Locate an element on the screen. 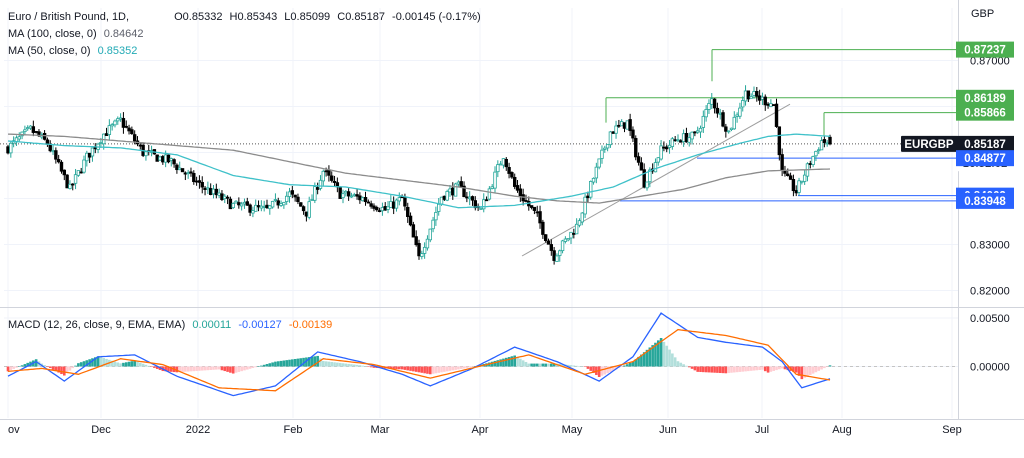 This screenshot has height=458, width=1024. price-label-text: 0.83948 is located at coordinates (985, 202).